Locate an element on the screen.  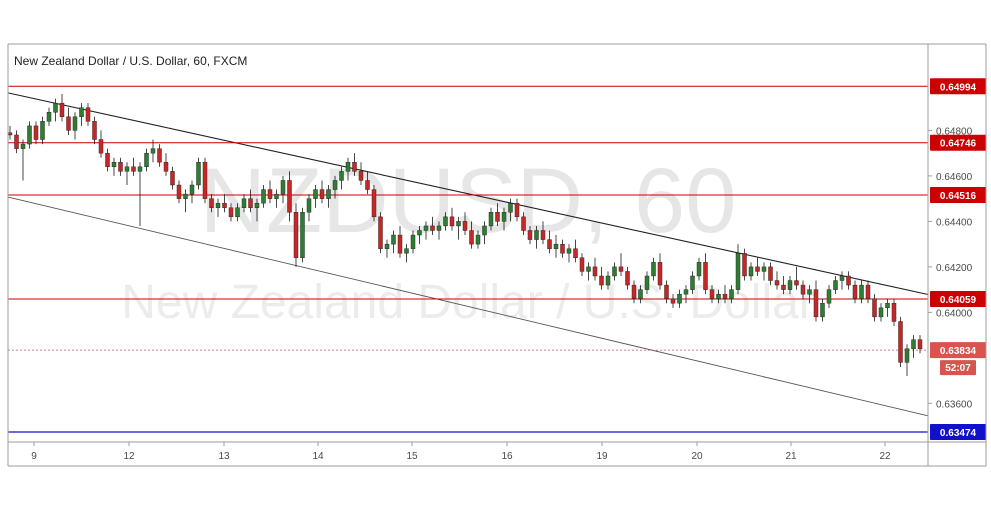
x-tick-label: 13 is located at coordinates (224, 456).